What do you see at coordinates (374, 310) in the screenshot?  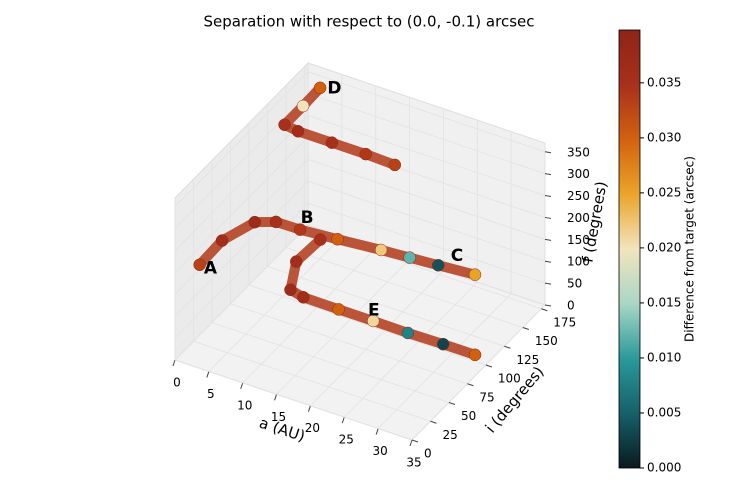 I see `annotation: E` at bounding box center [374, 310].